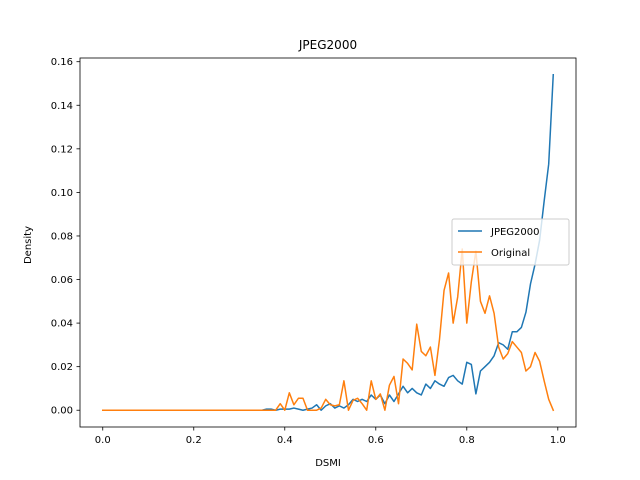 This screenshot has height=480, width=640. I want to click on x-tick-label: 0.2, so click(194, 440).